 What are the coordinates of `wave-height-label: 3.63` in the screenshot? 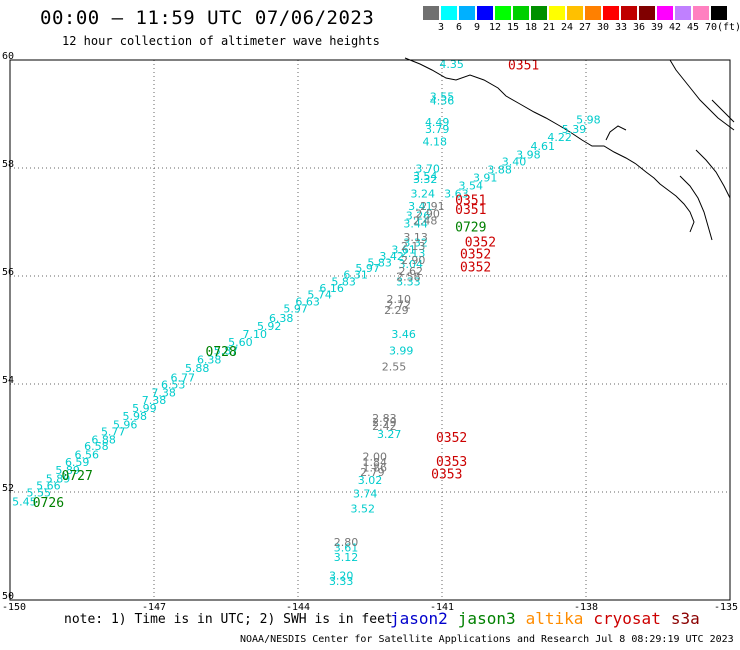 It's located at (456, 194).